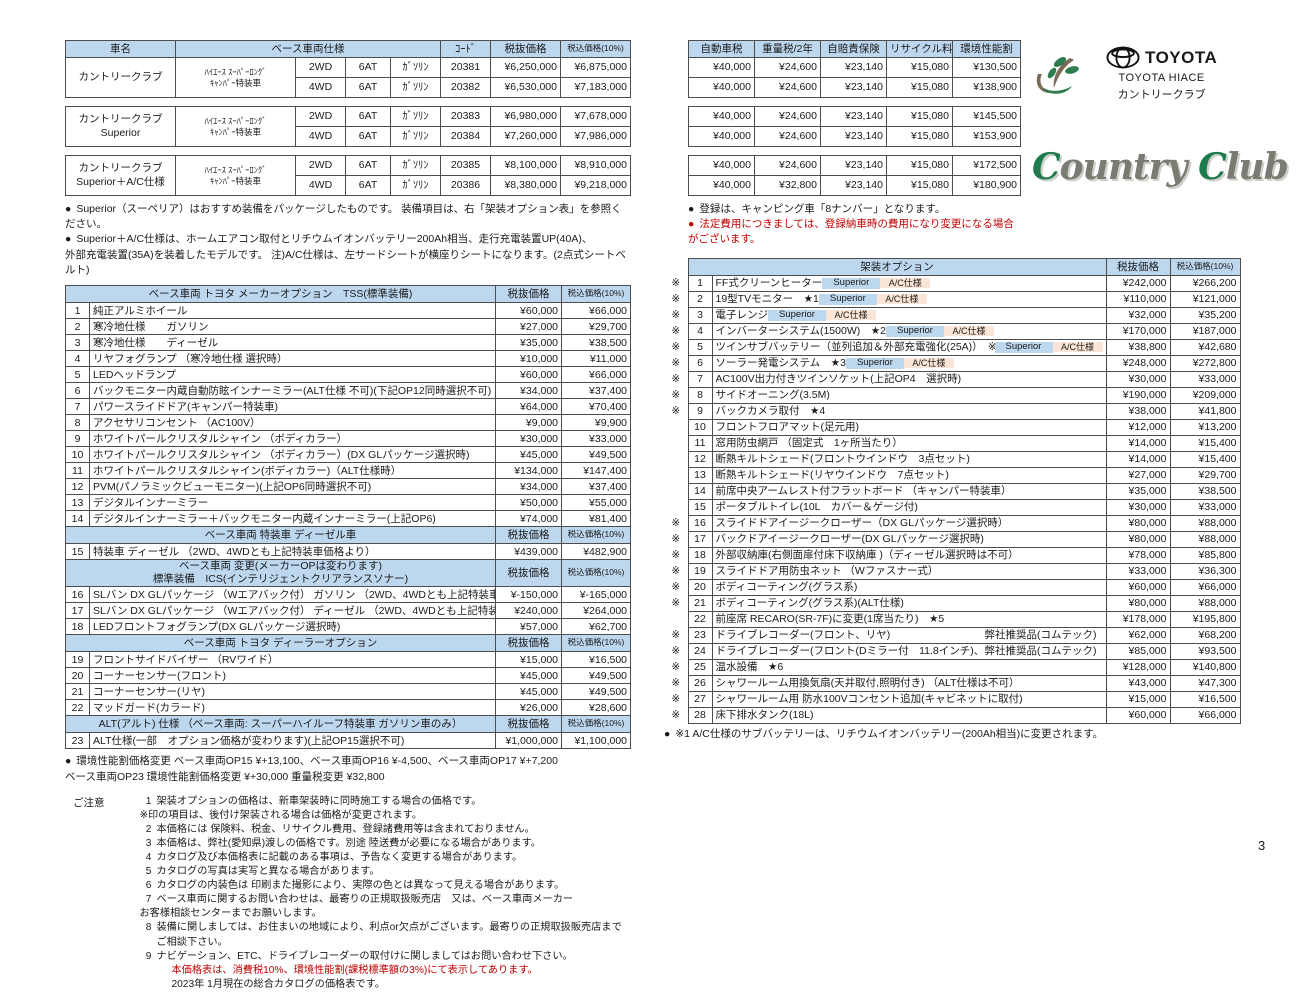 The image size is (1300, 992). Describe the element at coordinates (862, 523) in the screenshot. I see `option-label: スライドドアイージークローザー（DX GLパッケージ選択時）` at that location.